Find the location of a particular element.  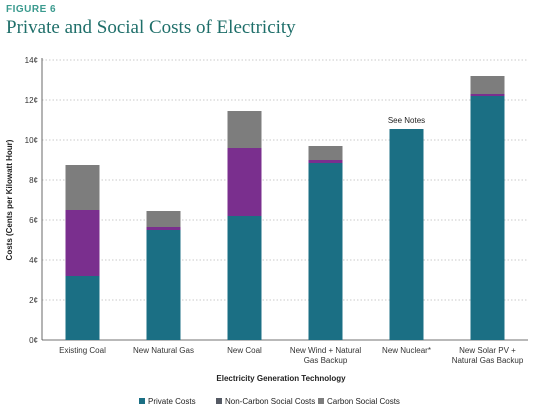

y-tick-label: 12¢ is located at coordinates (31, 100).